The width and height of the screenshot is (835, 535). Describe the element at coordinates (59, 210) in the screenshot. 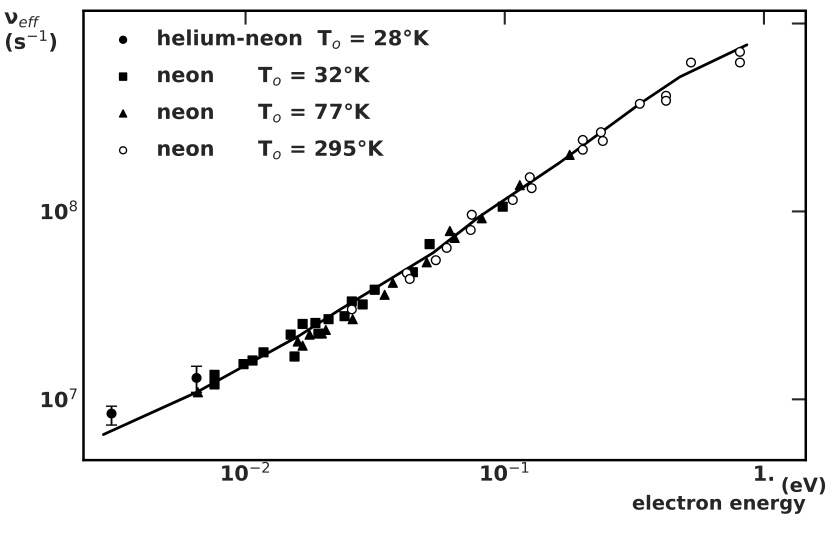

I see `y-tick-label: 10$^{8}$` at that location.